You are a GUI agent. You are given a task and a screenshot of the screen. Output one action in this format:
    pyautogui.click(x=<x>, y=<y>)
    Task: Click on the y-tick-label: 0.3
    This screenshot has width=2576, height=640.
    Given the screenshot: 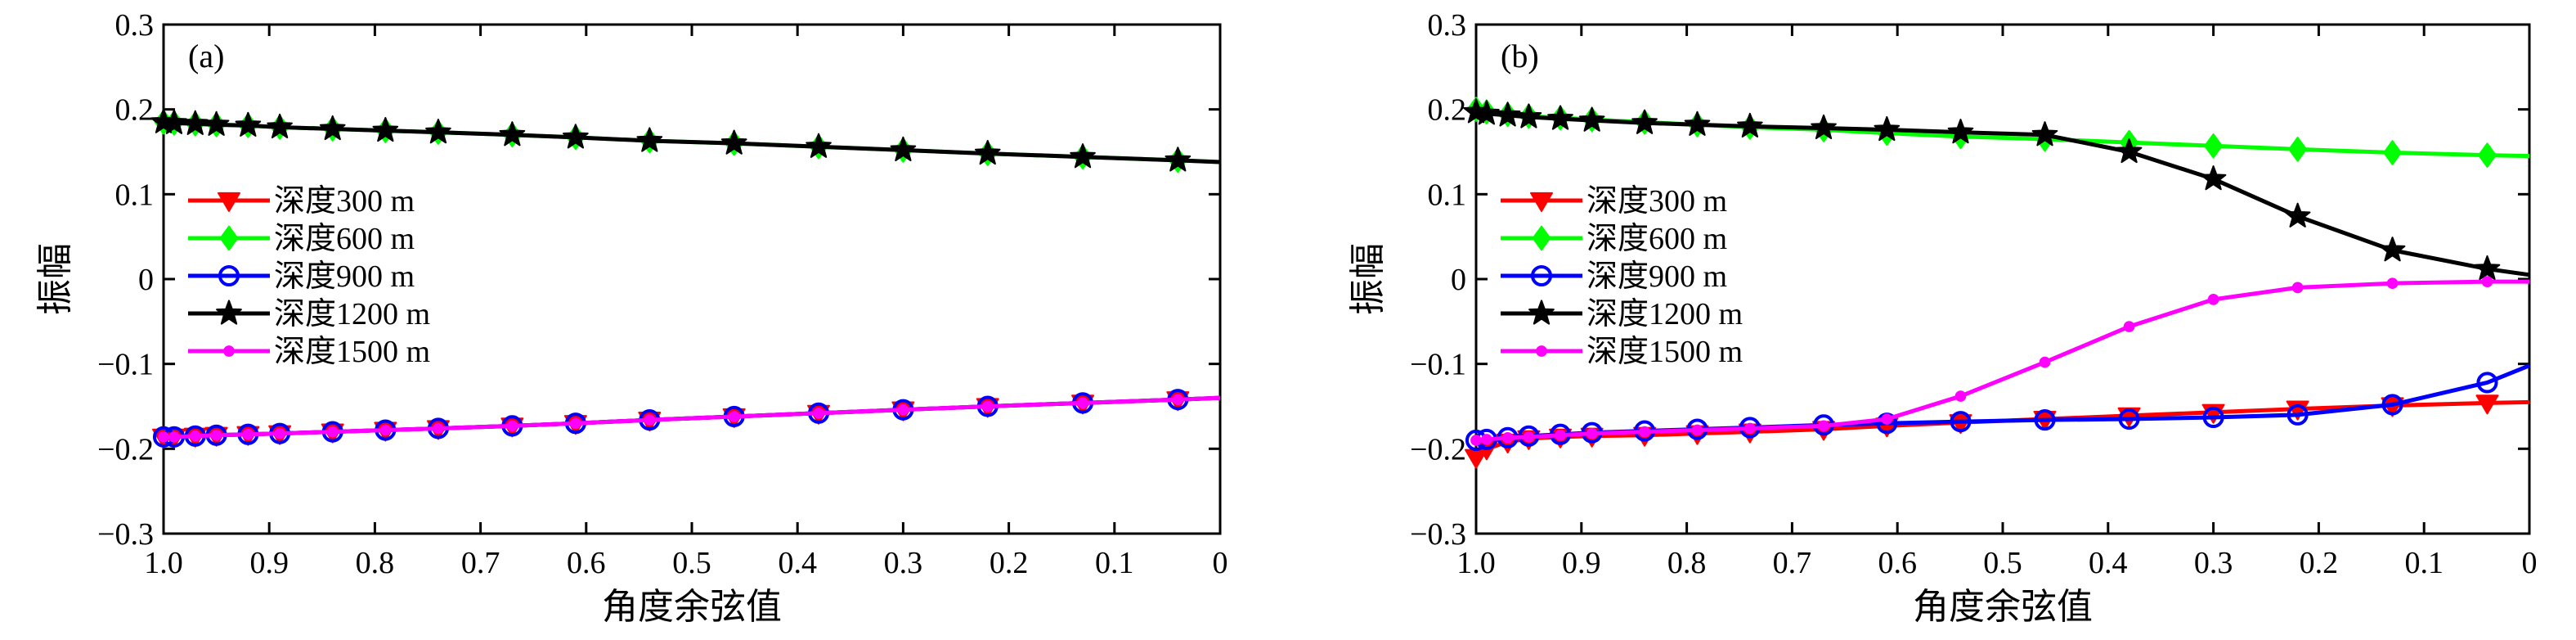 What is the action you would take?
    pyautogui.click(x=1447, y=25)
    